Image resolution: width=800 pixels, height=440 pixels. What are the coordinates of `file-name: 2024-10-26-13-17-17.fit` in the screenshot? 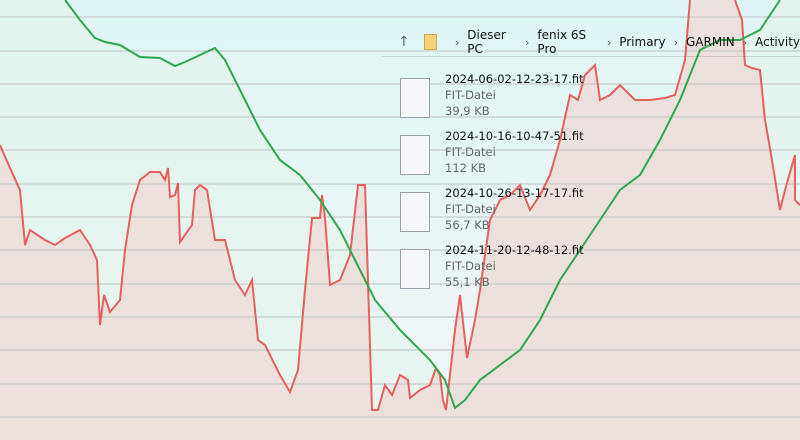 It's located at (514, 193).